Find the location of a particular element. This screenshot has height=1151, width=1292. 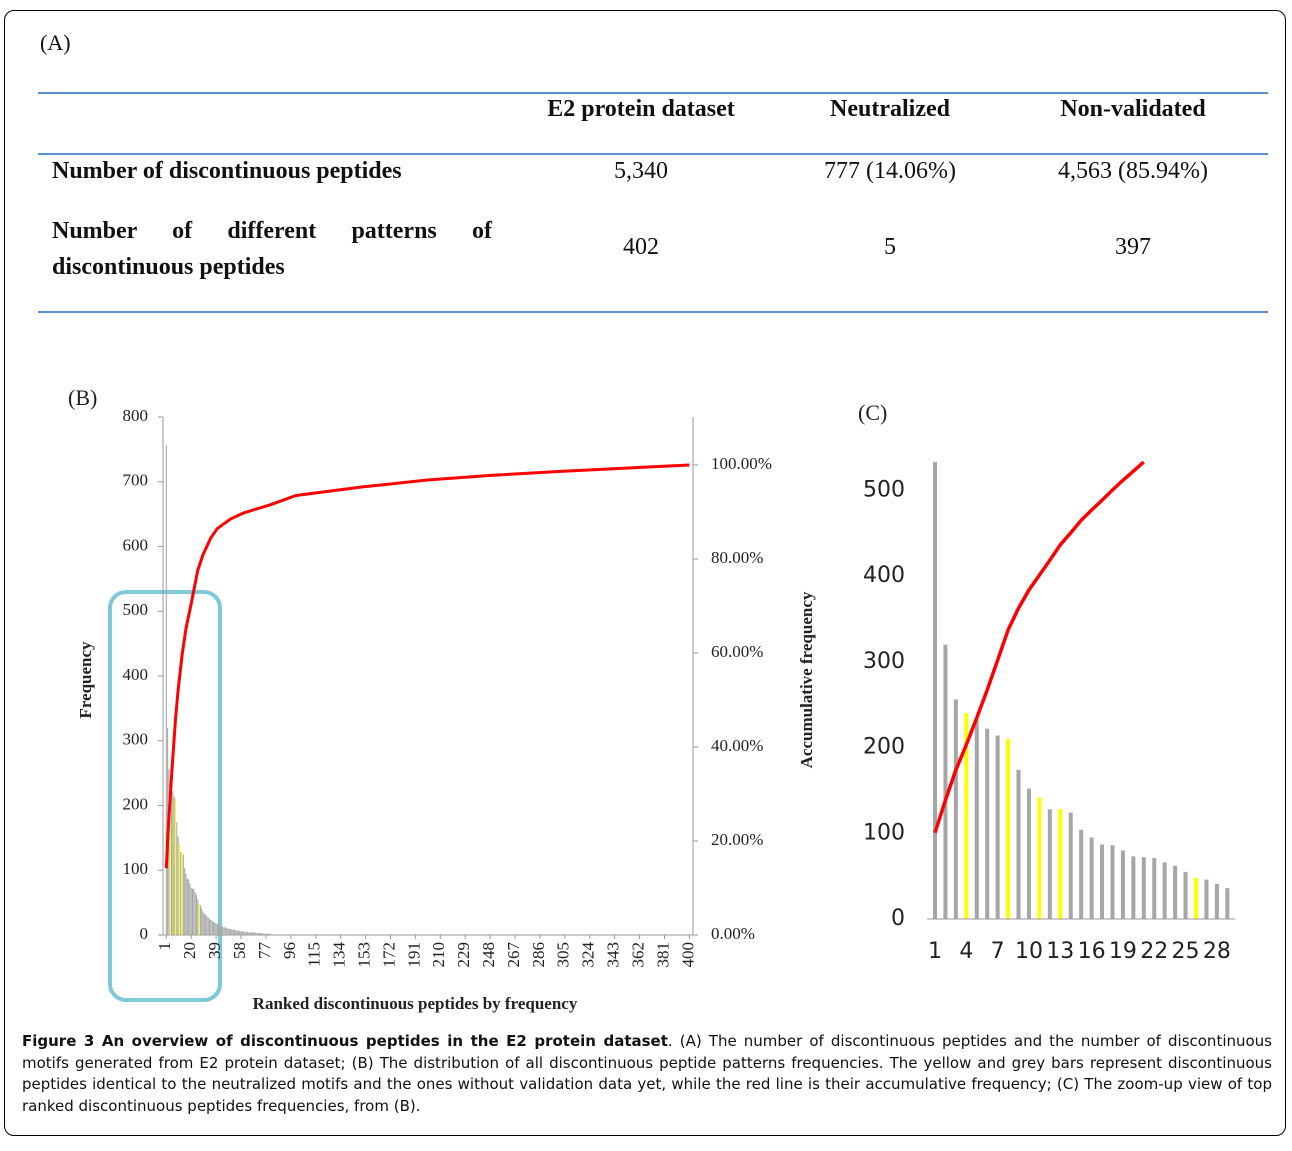

x-tick-label: 58 is located at coordinates (239, 950).